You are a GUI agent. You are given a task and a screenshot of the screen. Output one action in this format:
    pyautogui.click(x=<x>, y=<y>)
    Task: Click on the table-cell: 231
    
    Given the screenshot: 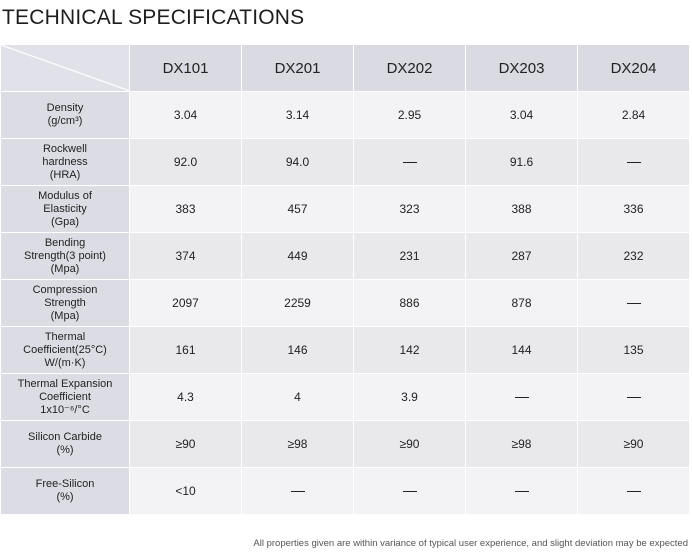 What is the action you would take?
    pyautogui.click(x=409, y=256)
    